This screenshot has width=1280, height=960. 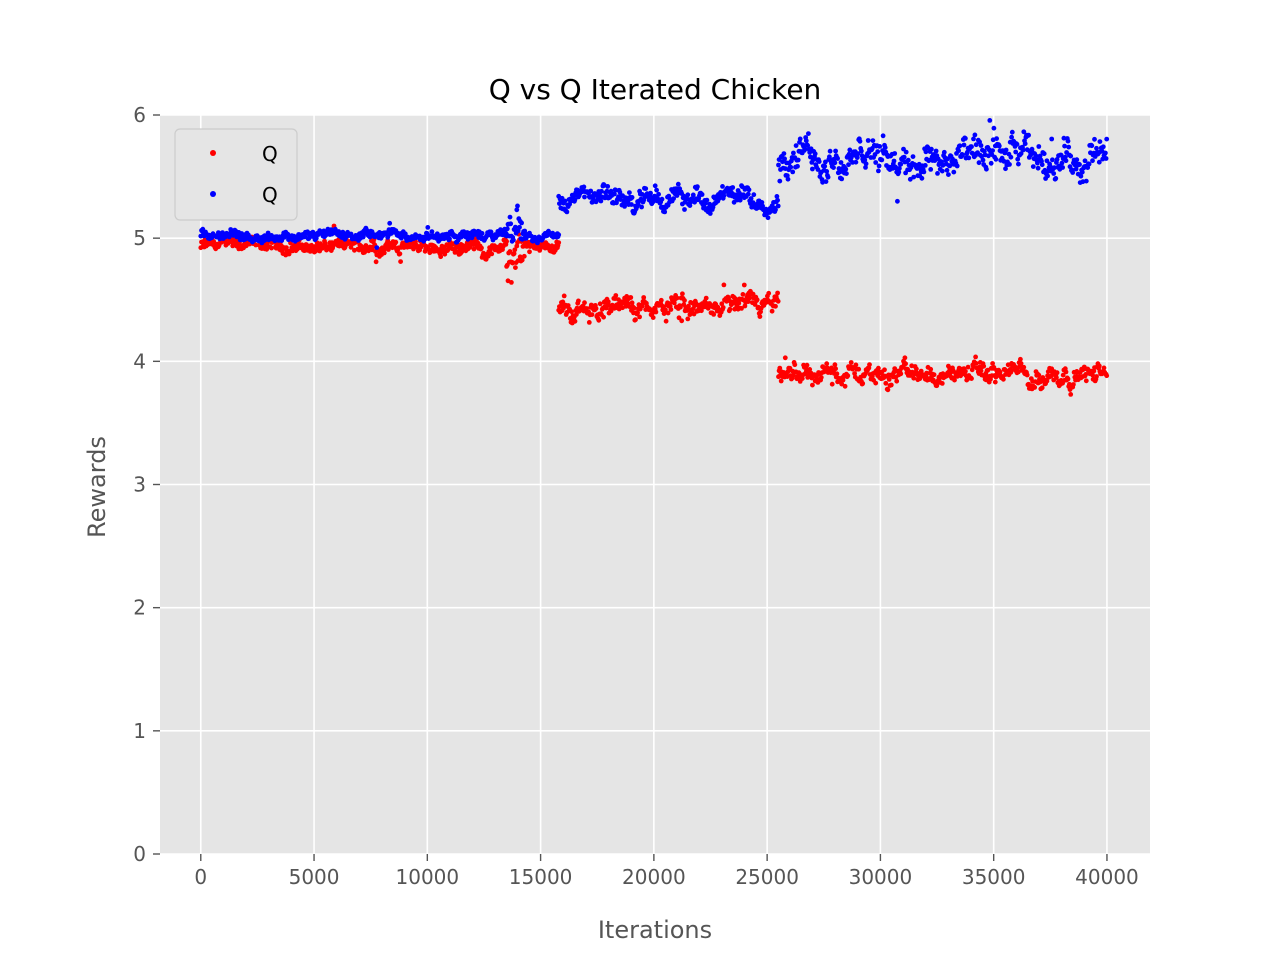 What do you see at coordinates (994, 877) in the screenshot?
I see `x-tick-label: 35000` at bounding box center [994, 877].